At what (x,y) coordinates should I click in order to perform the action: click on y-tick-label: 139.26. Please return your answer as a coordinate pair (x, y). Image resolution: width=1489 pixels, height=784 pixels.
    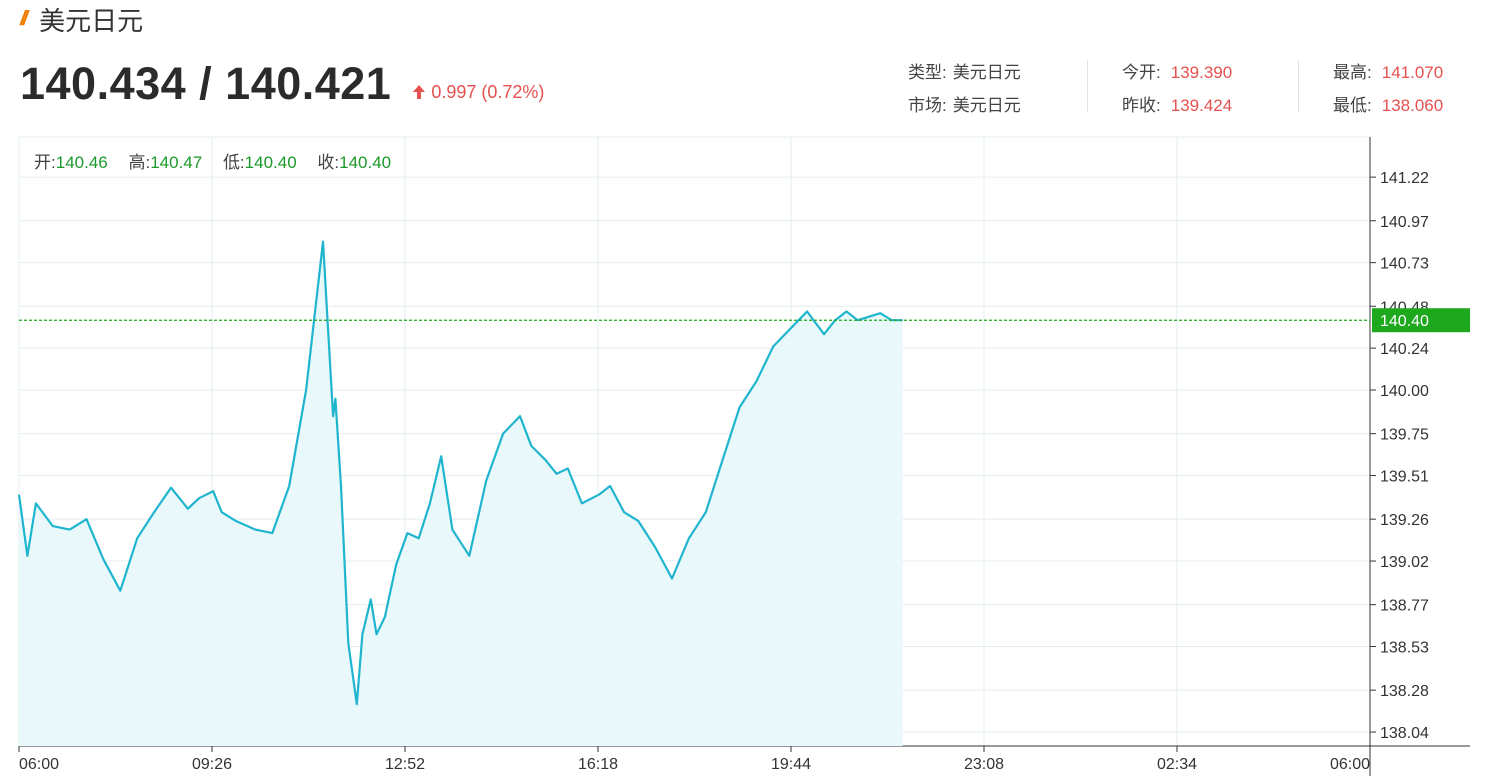
    Looking at the image, I should click on (1404, 520).